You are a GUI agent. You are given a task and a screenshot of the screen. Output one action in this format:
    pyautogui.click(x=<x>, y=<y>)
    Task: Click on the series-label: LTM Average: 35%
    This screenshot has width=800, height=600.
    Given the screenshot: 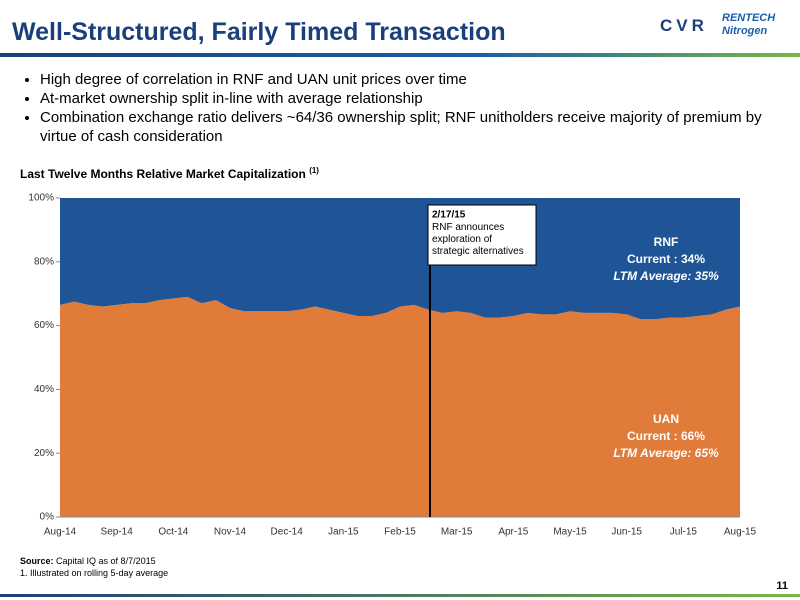 What is the action you would take?
    pyautogui.click(x=666, y=276)
    